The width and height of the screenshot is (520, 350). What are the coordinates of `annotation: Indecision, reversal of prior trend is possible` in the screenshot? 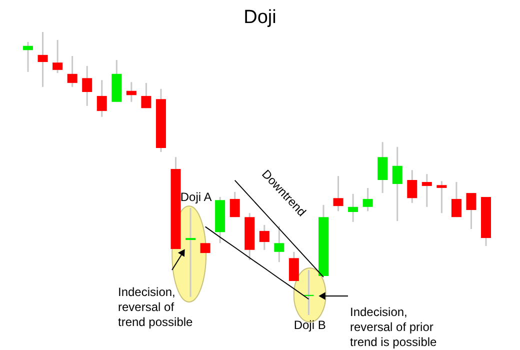 It's located at (394, 327).